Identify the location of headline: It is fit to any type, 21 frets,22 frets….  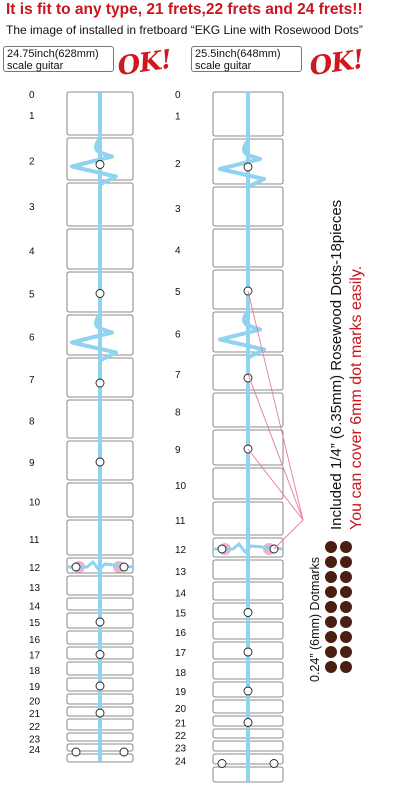
(184, 9).